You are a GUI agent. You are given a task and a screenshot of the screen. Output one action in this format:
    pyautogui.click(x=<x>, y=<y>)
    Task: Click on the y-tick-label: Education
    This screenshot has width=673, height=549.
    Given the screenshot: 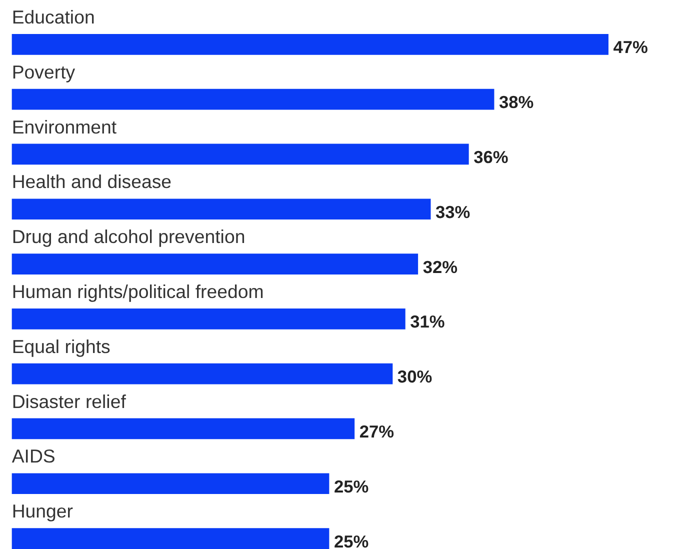 What is the action you would take?
    pyautogui.click(x=53, y=17)
    